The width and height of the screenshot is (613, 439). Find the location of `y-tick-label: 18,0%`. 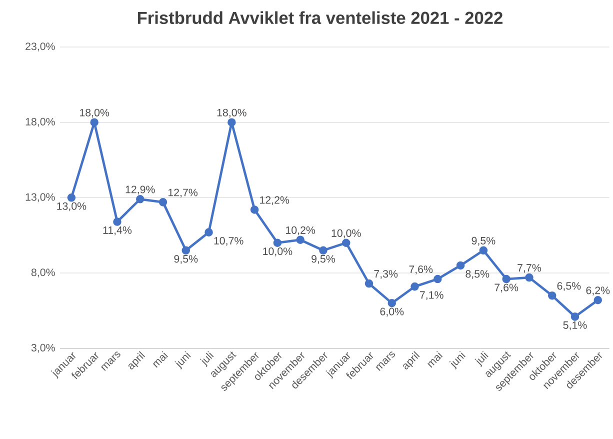

y-tick-label: 18,0% is located at coordinates (40, 122).